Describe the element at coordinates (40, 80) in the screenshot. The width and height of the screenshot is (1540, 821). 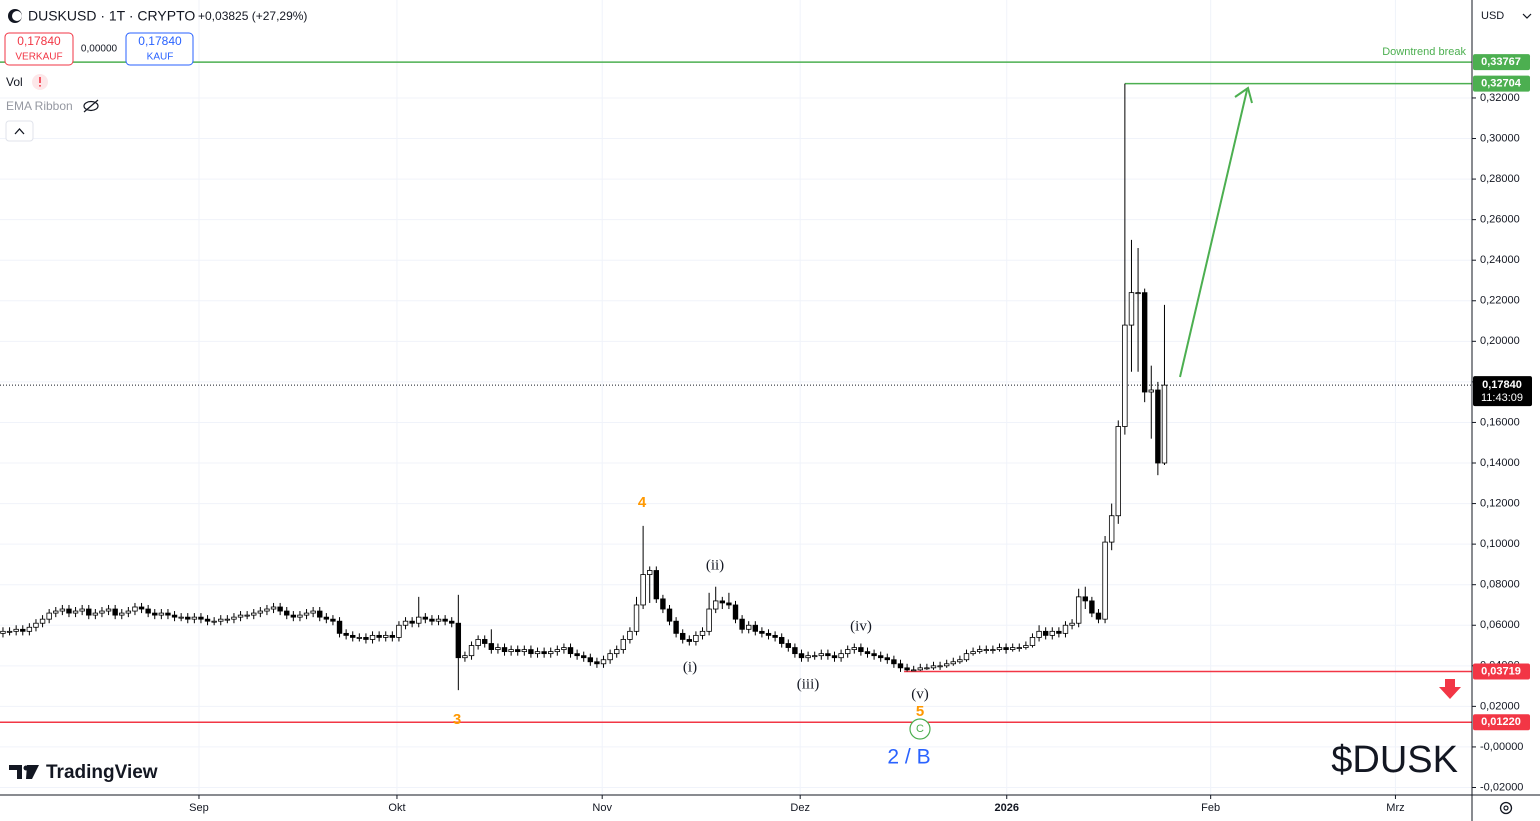
I see `warning-mark` at that location.